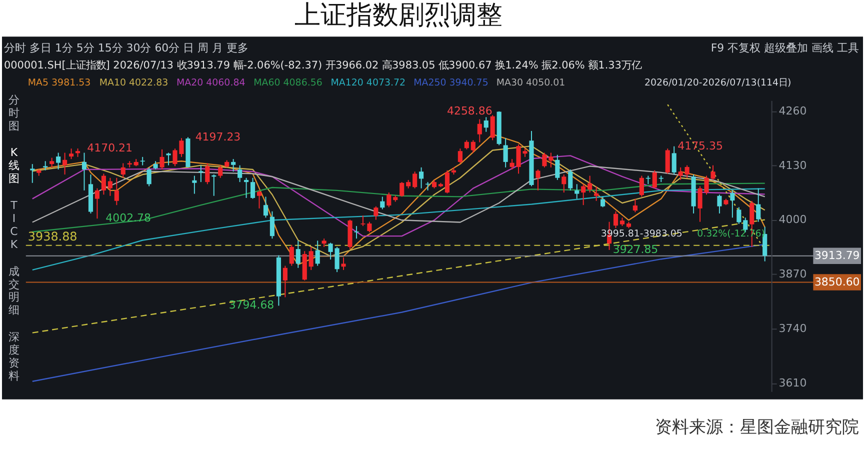  What do you see at coordinates (14, 225) in the screenshot?
I see `text: TICK` at bounding box center [14, 225].